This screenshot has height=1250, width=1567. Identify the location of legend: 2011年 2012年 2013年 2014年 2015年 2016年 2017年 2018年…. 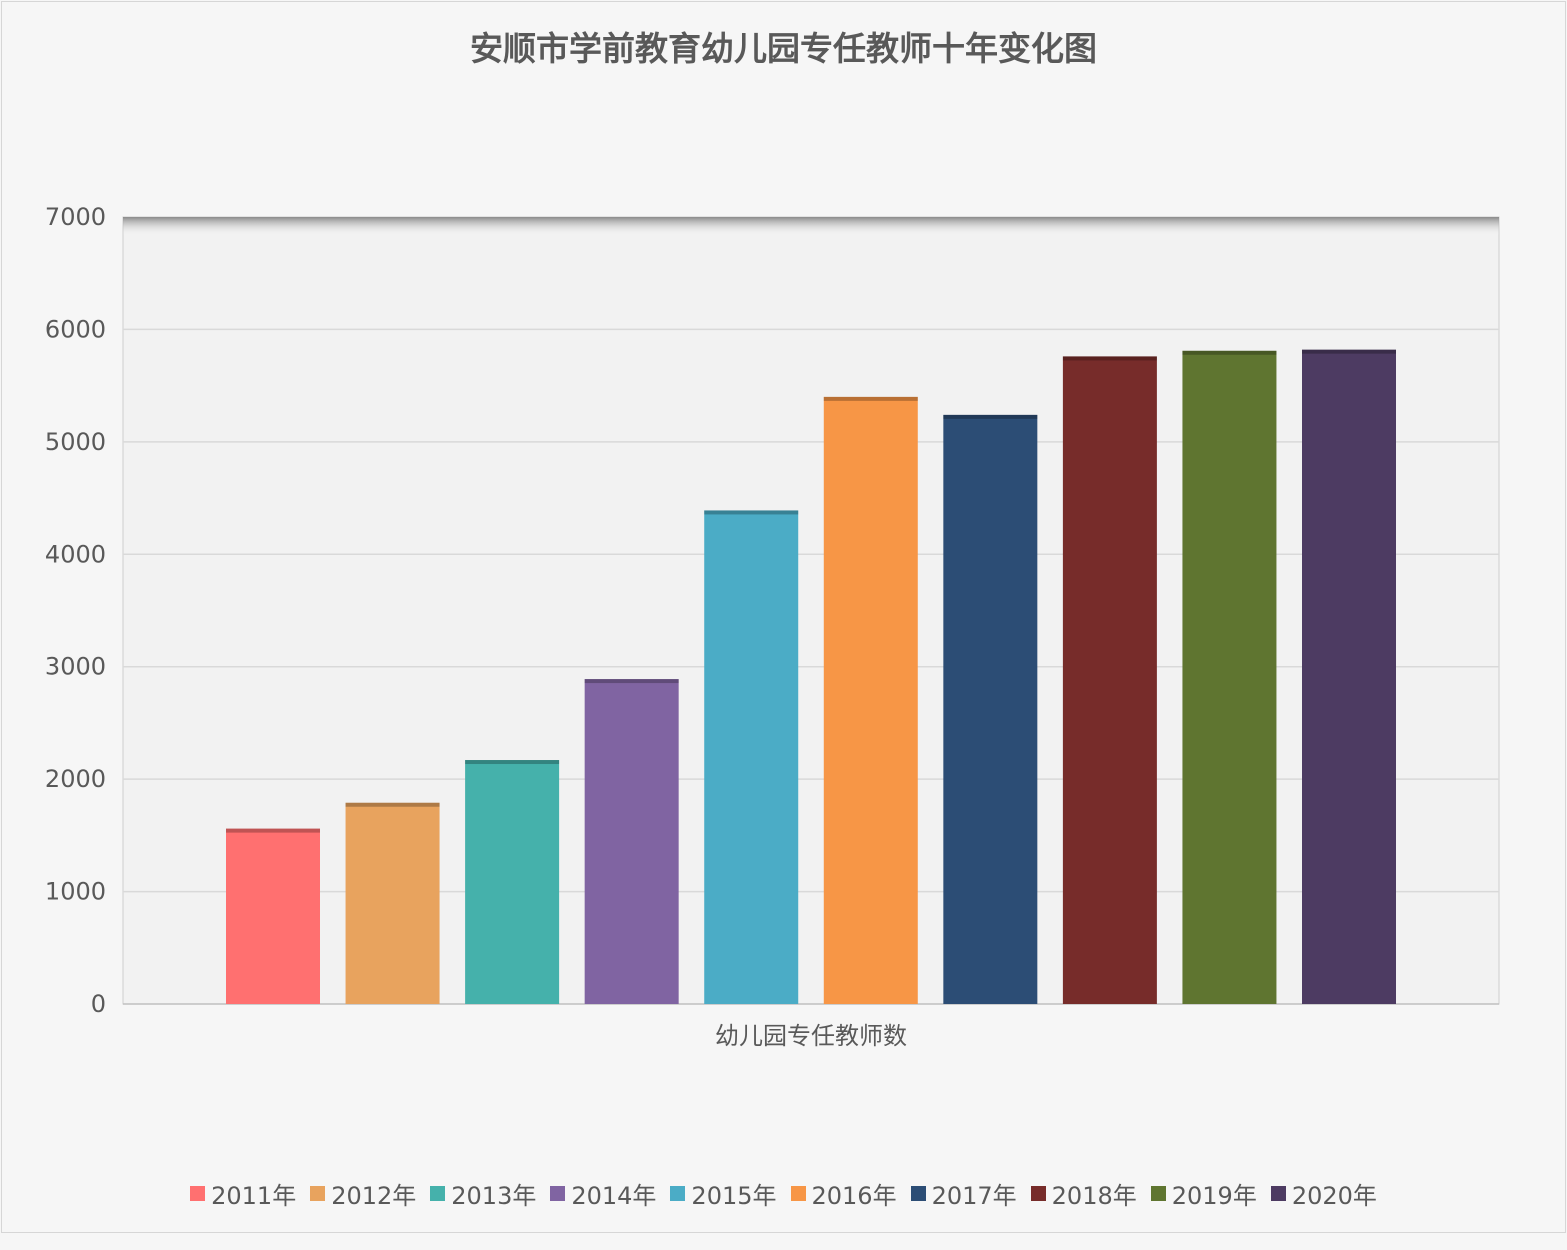
(783, 1193).